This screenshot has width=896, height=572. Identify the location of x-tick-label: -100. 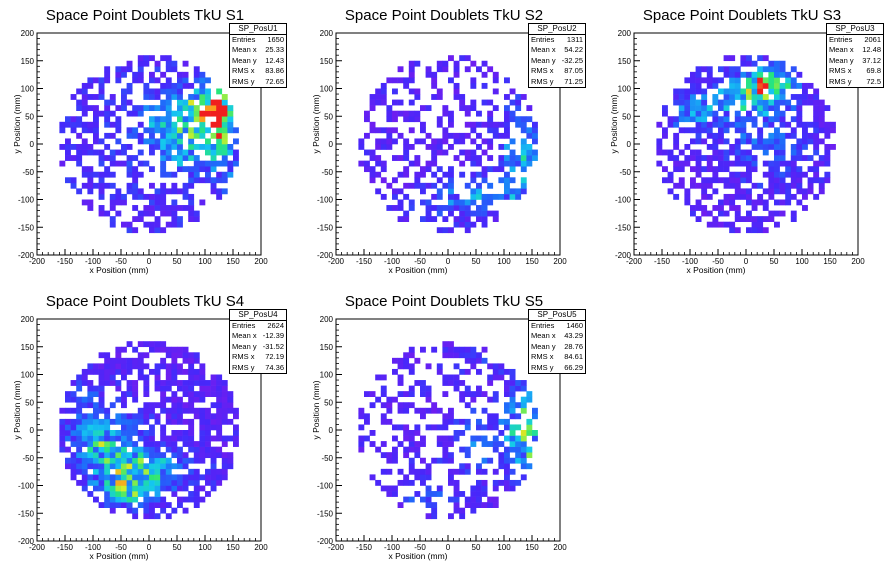
(93, 547).